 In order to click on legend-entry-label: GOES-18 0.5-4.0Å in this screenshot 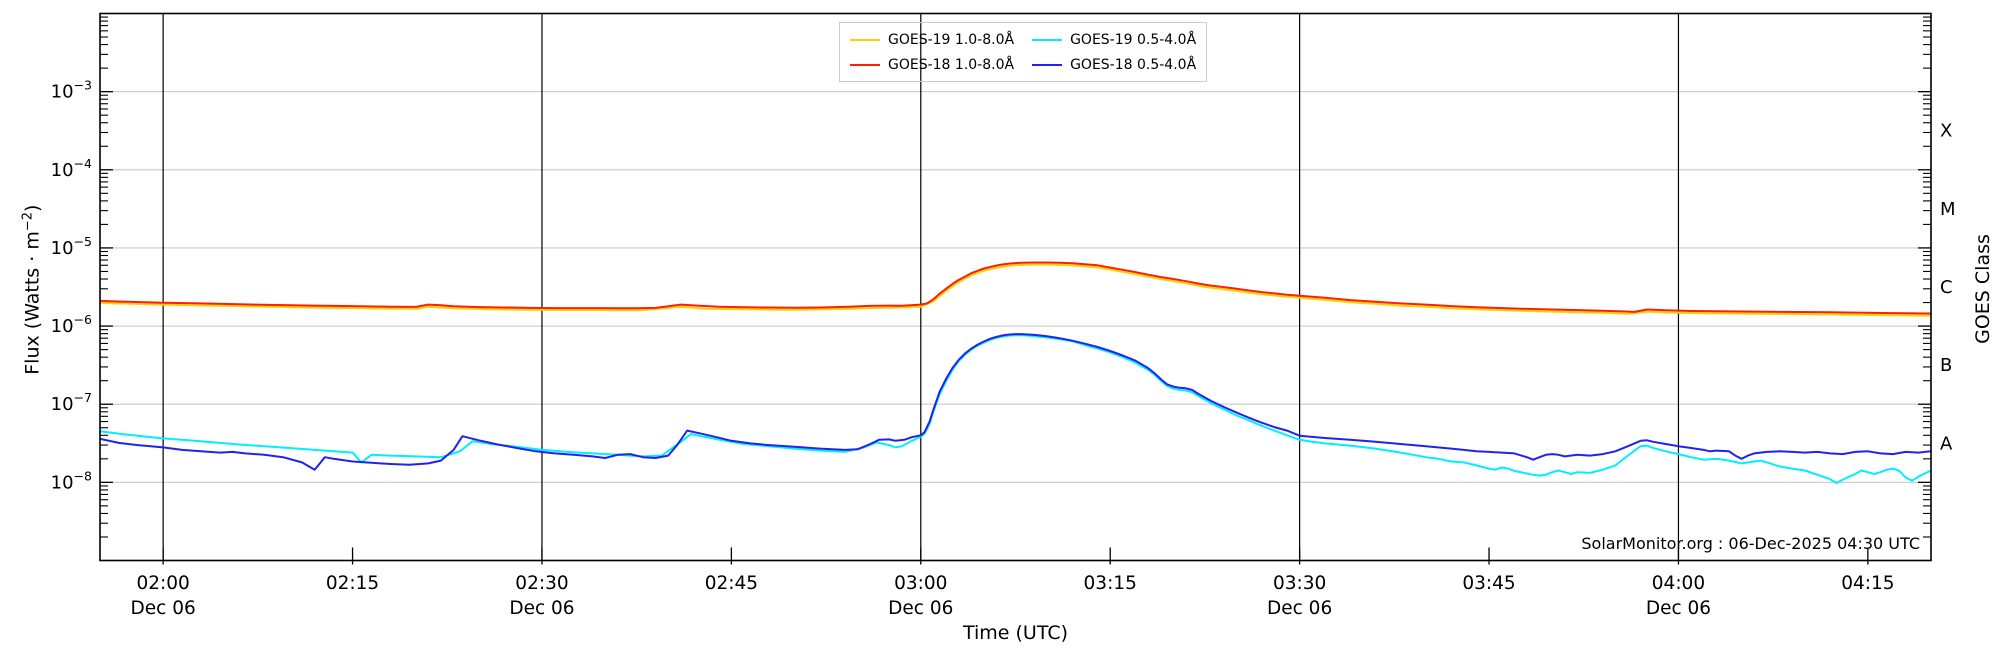, I will do `click(1133, 64)`.